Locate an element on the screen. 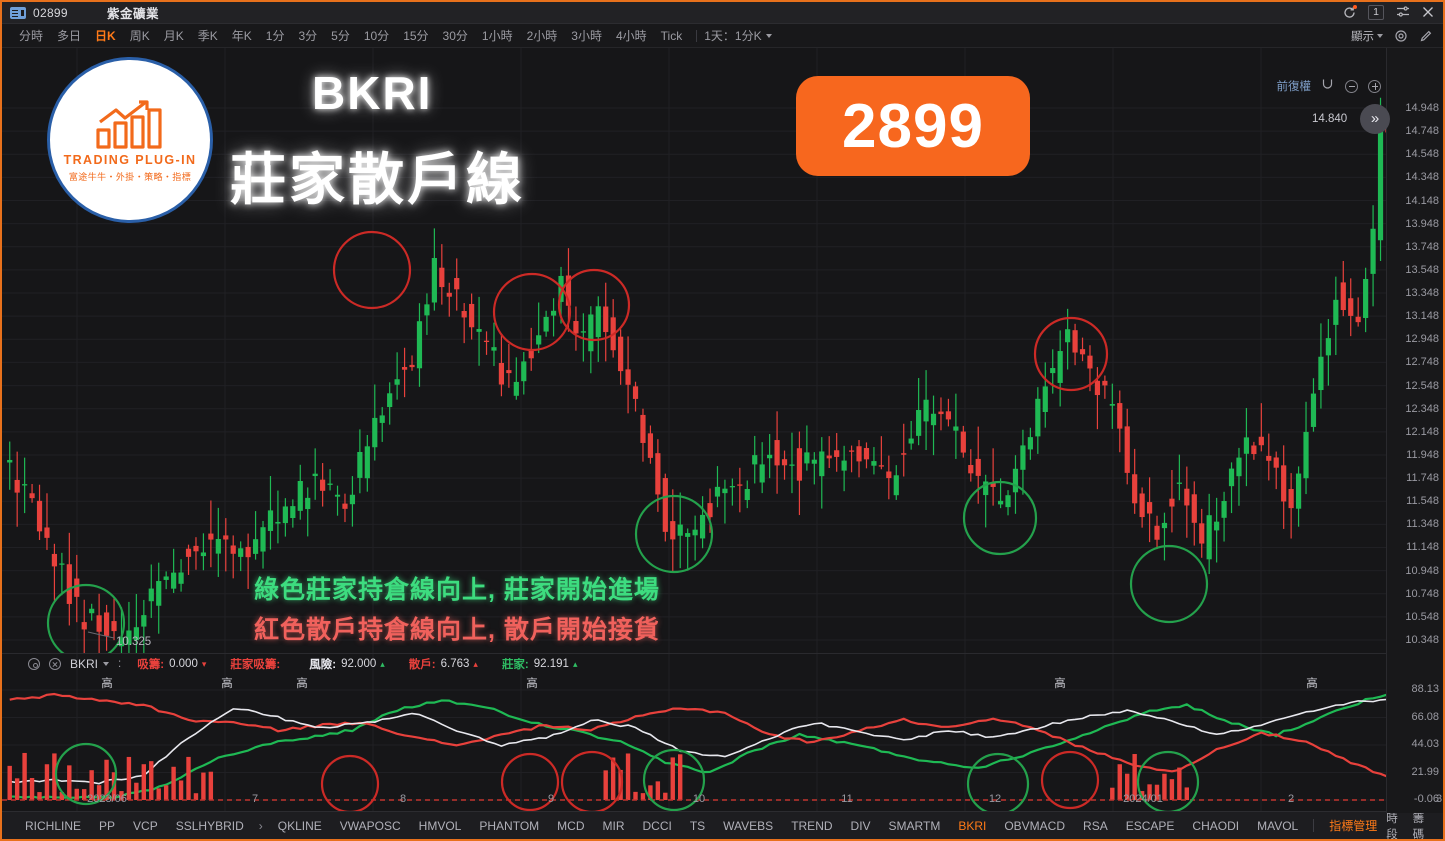 The image size is (1445, 841). indicator-tab-ts: TS is located at coordinates (697, 825).